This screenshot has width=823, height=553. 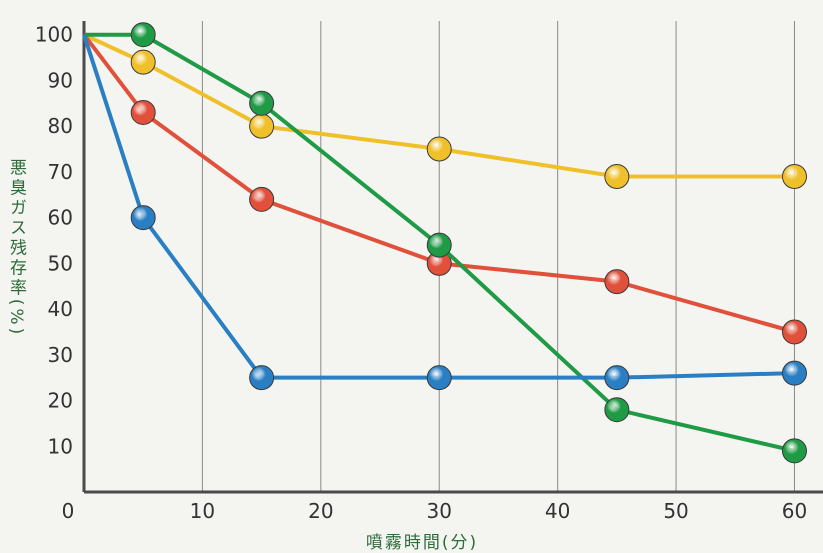 I want to click on y-tick-label-60: 60, so click(x=60, y=218).